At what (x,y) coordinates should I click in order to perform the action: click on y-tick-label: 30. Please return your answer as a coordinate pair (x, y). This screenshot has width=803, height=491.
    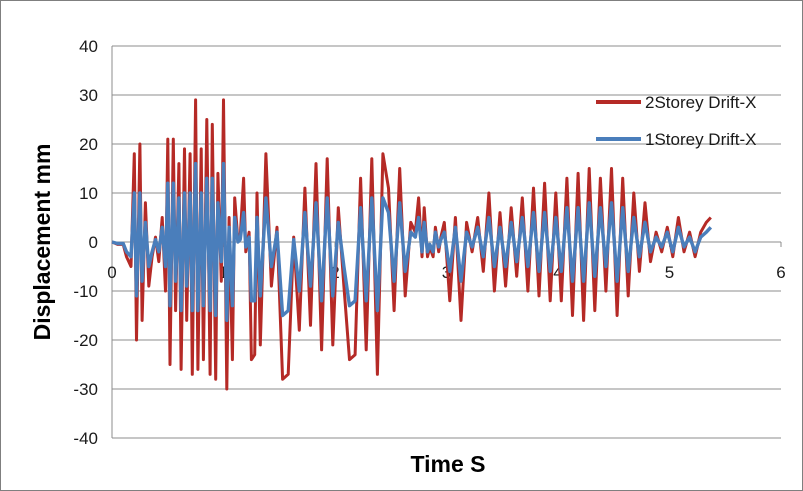
    Looking at the image, I should click on (88, 95).